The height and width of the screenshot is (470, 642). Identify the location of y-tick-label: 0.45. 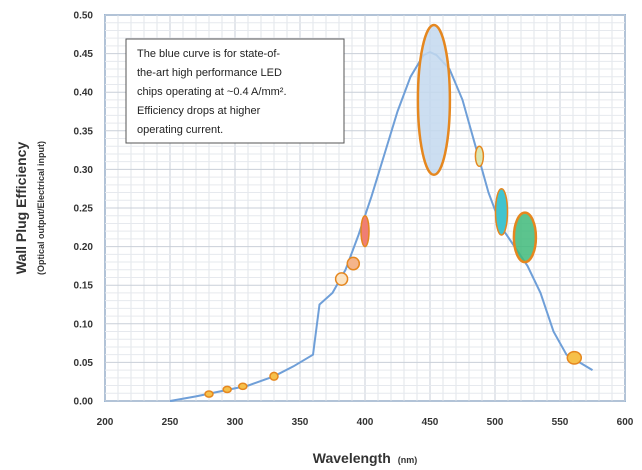
(84, 54).